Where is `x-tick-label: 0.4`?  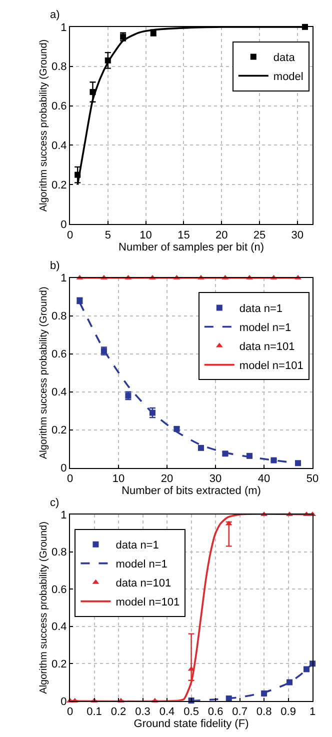
x-tick-label: 0.4 is located at coordinates (167, 712).